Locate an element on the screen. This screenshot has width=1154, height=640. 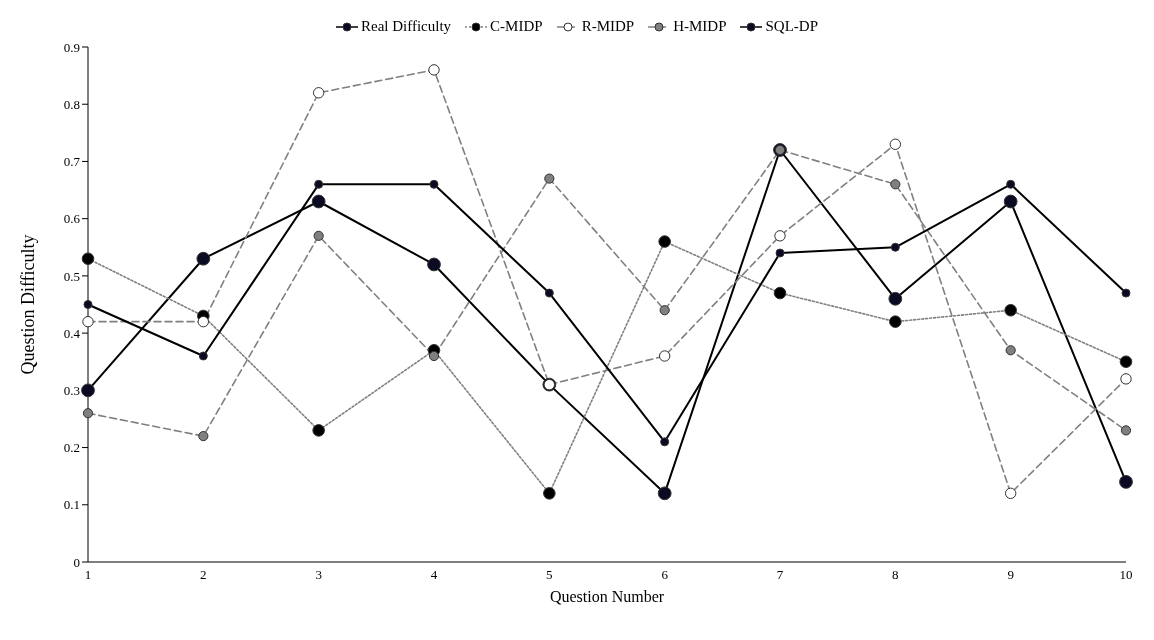
x-tick-label: 3 is located at coordinates (318, 575).